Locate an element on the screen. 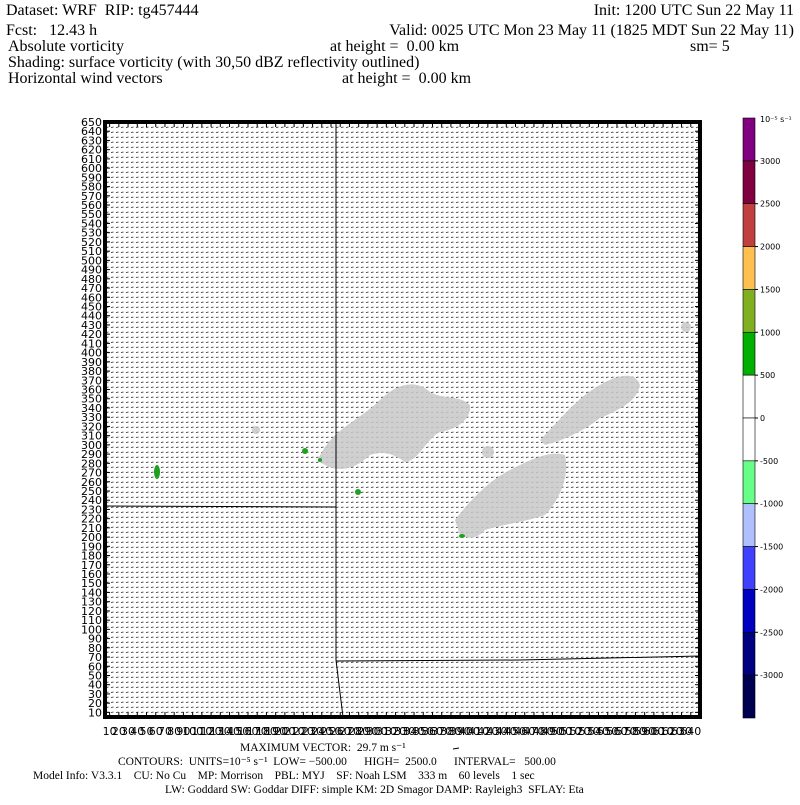  x-tick-label: 30 is located at coordinates (128, 731).